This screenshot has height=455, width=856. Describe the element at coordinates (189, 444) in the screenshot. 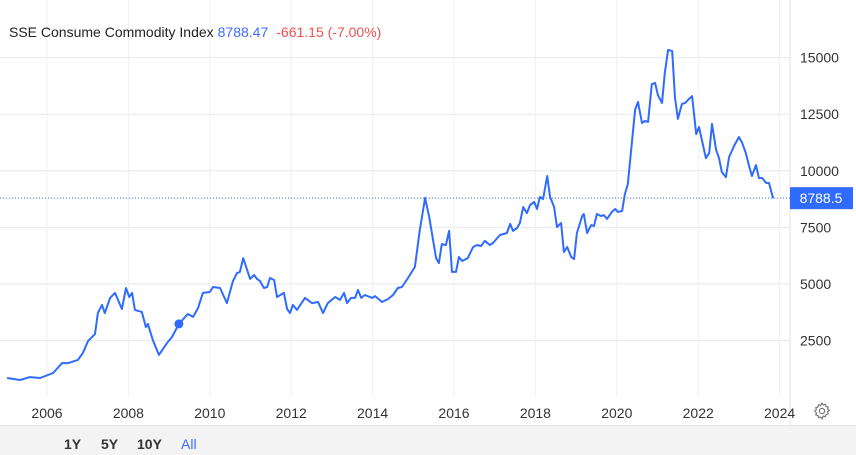

I see `range-all-button: All` at that location.